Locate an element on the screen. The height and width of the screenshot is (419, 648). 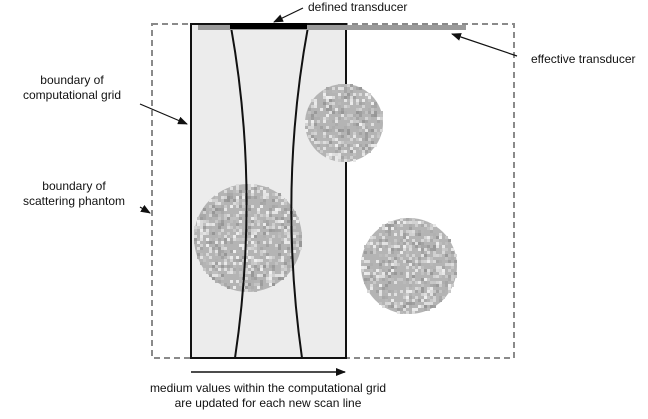
defined-transducer-label: defined transducer is located at coordinates (358, 7).